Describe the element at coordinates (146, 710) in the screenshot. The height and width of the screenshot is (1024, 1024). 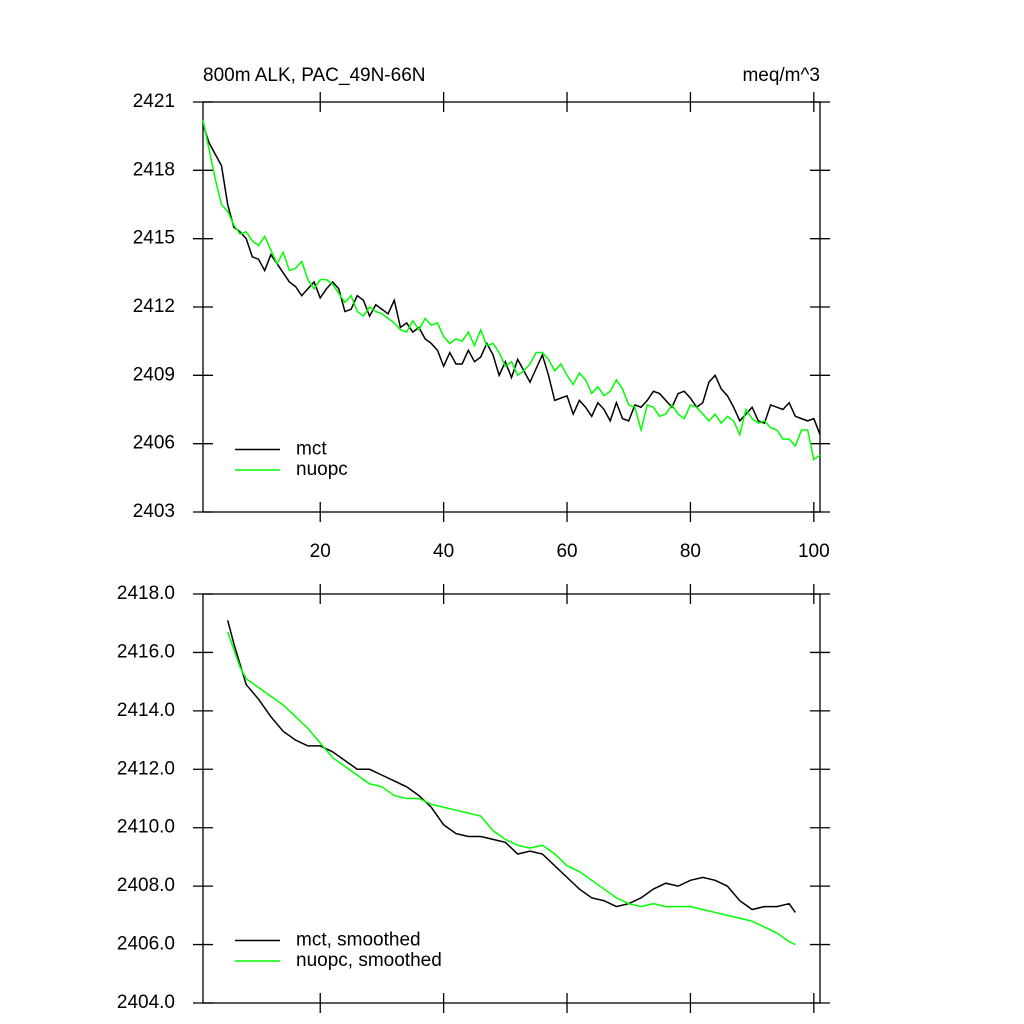
I see `y-tick-label: 2414.0` at that location.